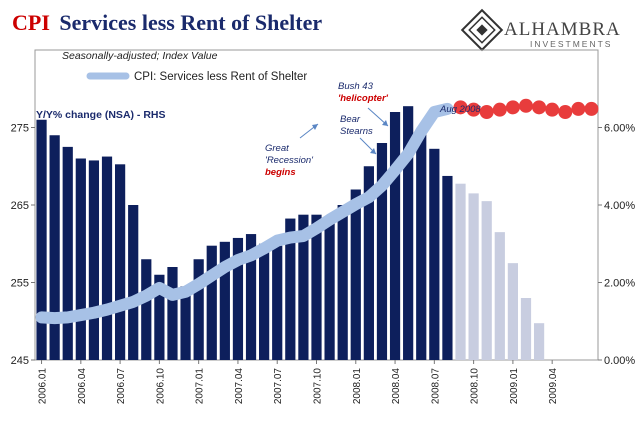 The height and width of the screenshot is (421, 641). Describe the element at coordinates (514, 386) in the screenshot. I see `x-tick-label: 2009.01` at that location.